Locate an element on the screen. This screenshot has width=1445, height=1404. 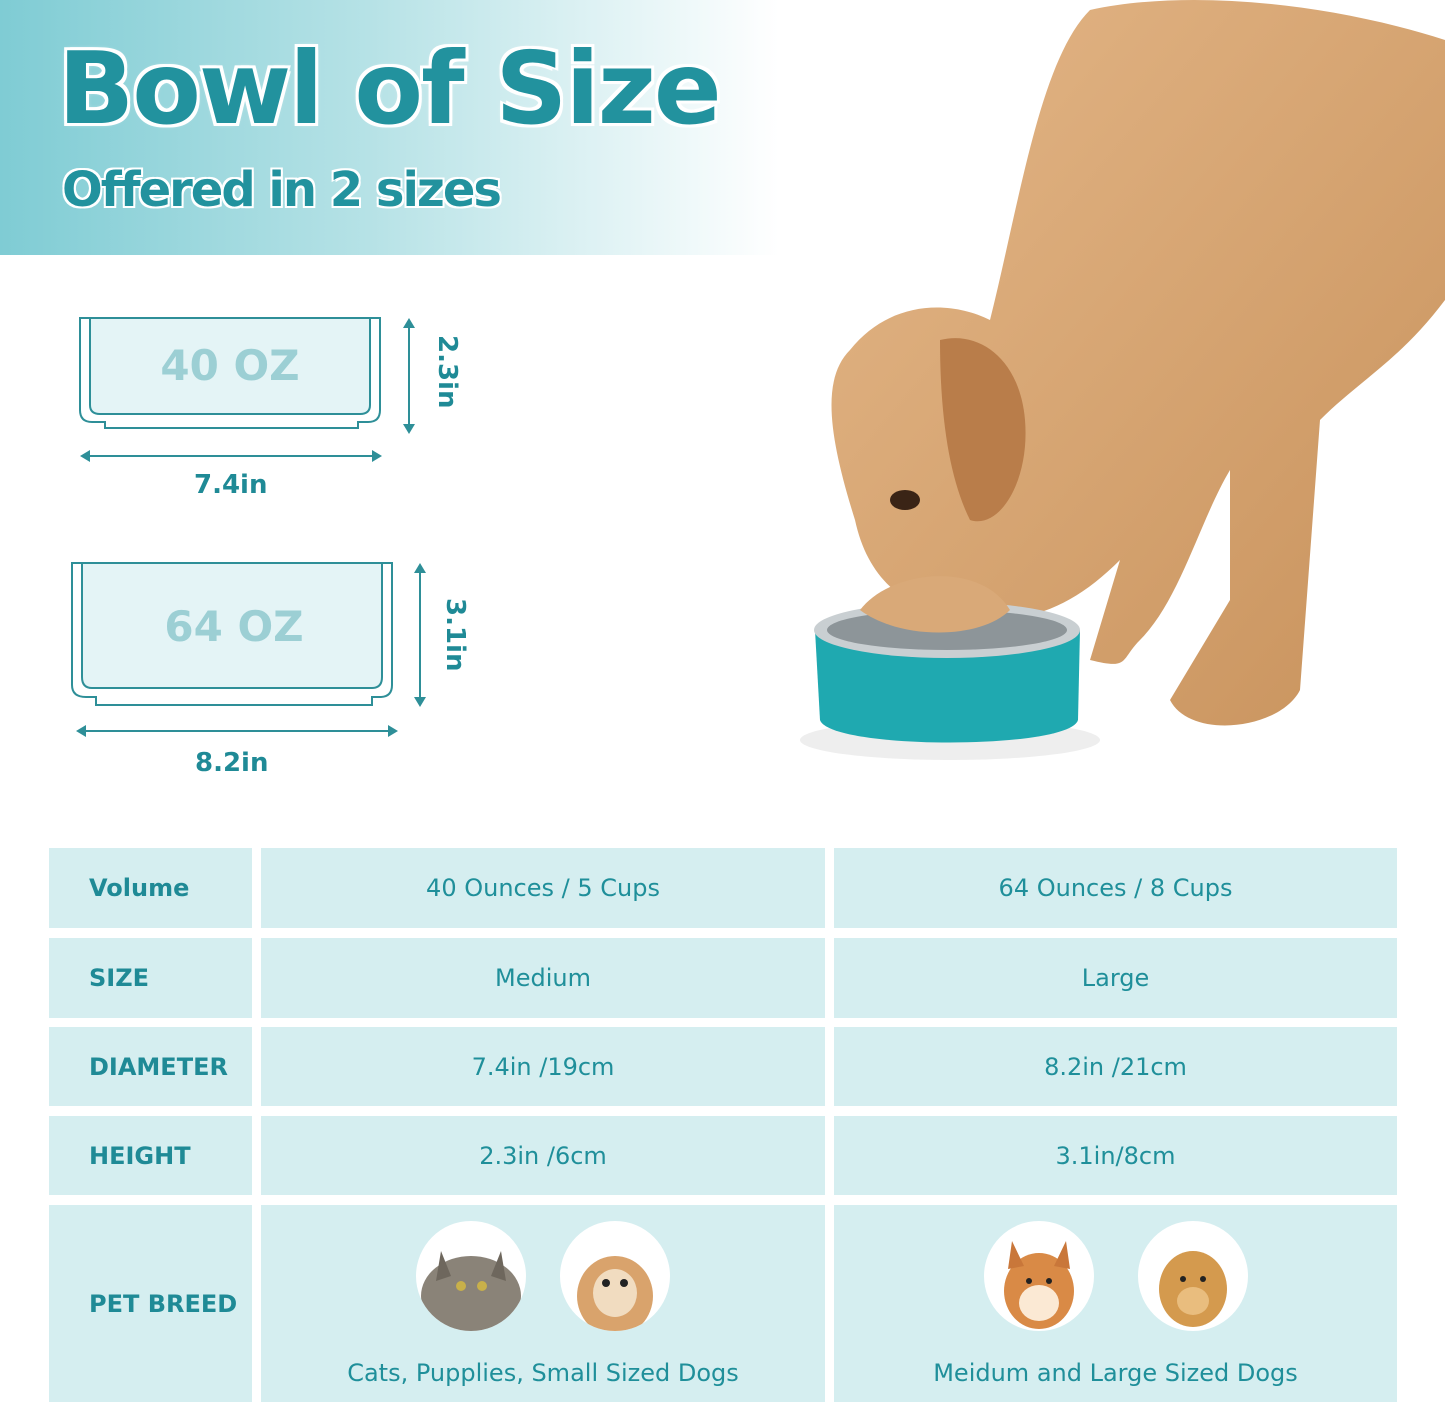
row-label-volume: Volume is located at coordinates (150, 888).